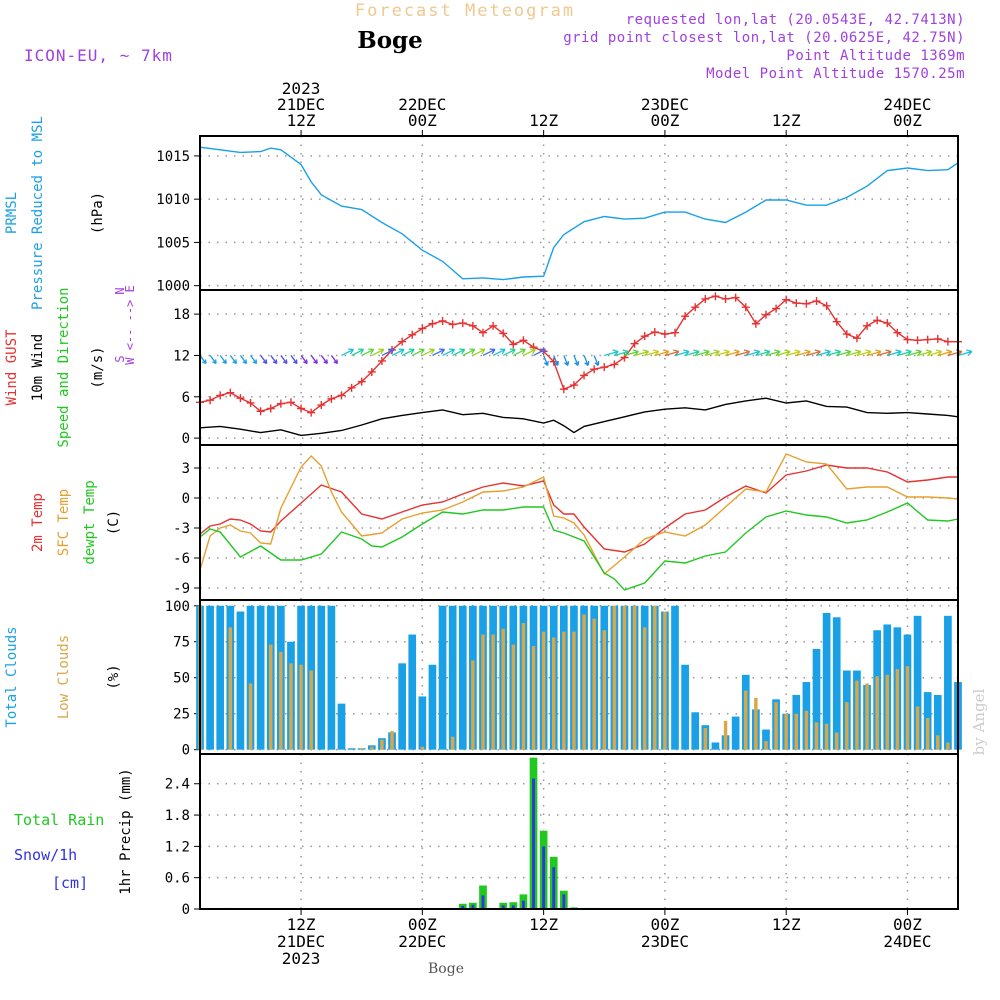  What do you see at coordinates (422, 924) in the screenshot?
I see `bottom-time-label: 00Z` at bounding box center [422, 924].